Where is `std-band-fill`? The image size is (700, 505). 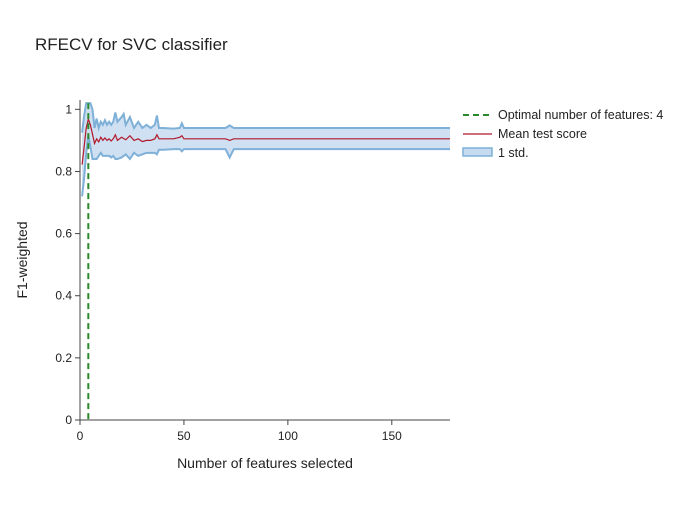 std-band-fill is located at coordinates (266, 150).